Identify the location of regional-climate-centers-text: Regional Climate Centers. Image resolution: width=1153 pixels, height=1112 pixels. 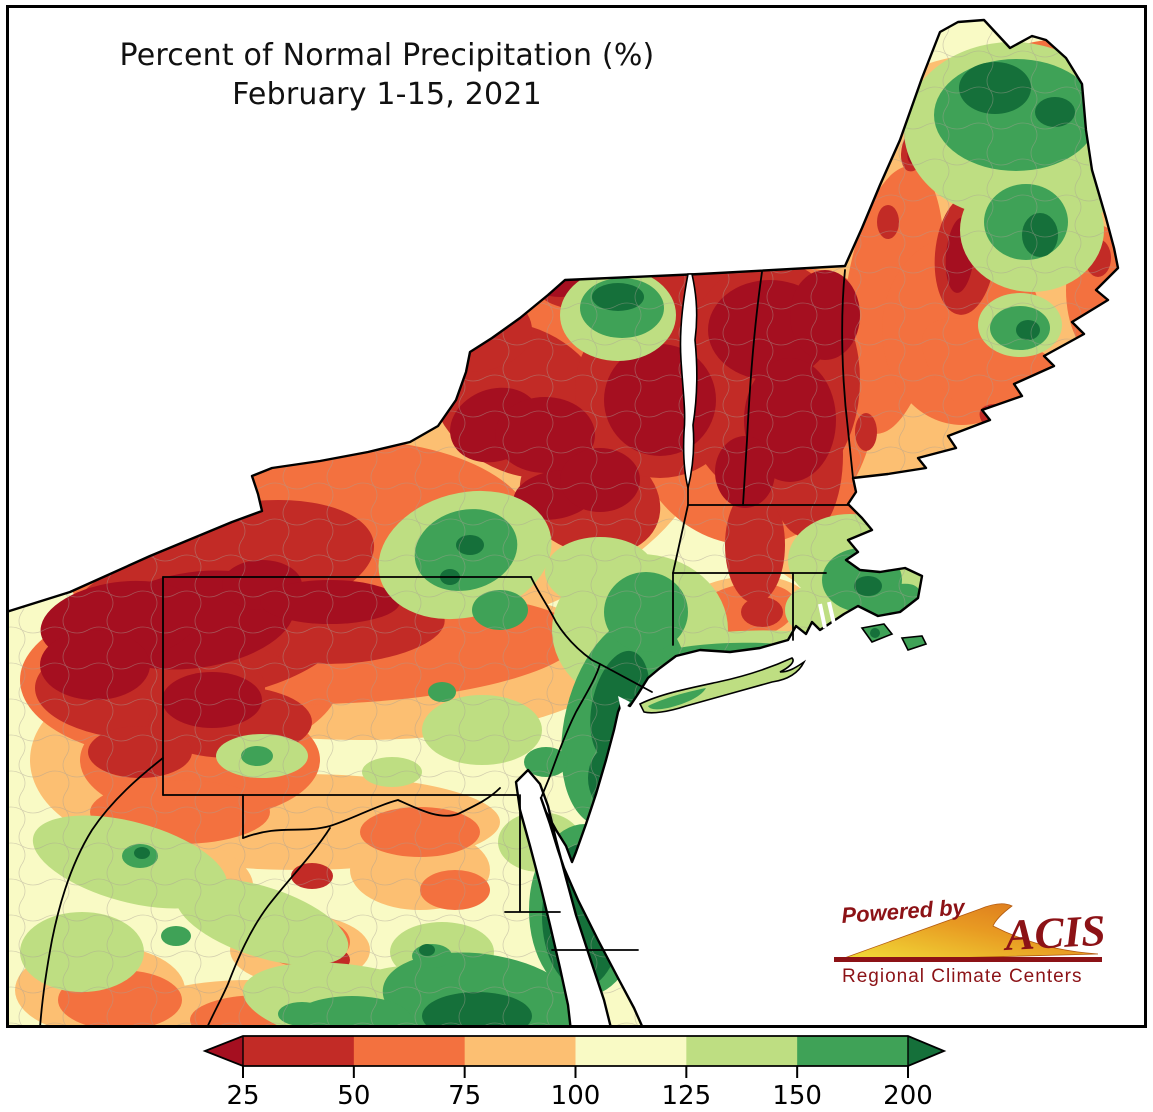
(962, 976).